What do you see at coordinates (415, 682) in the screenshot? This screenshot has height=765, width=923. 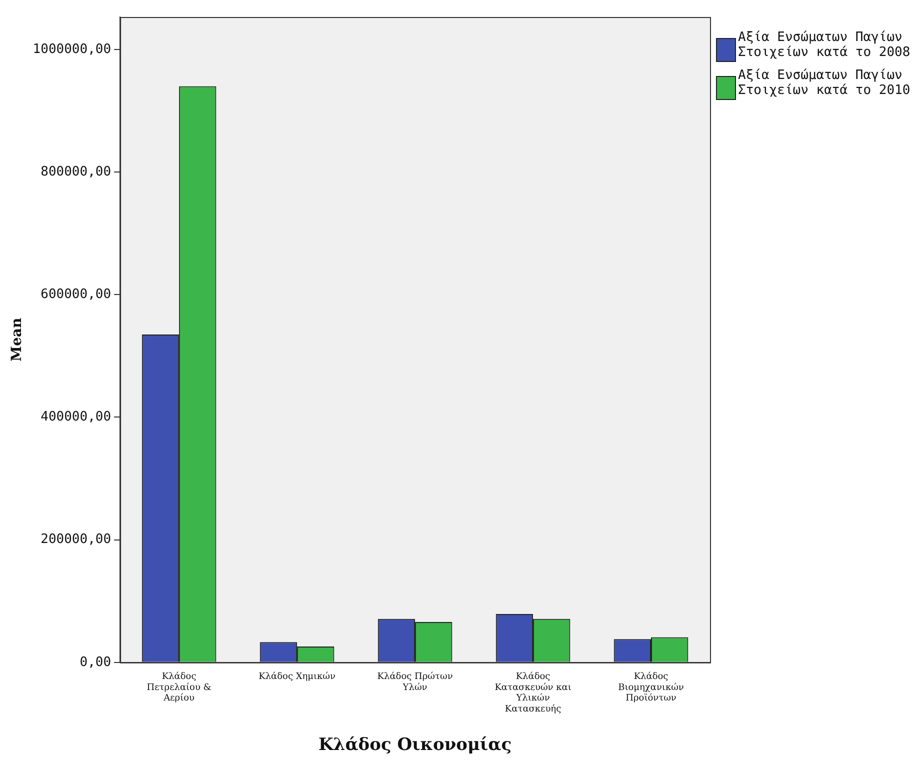 I see `x-tick-label: Κλάδος Πρώτων Υλών` at bounding box center [415, 682].